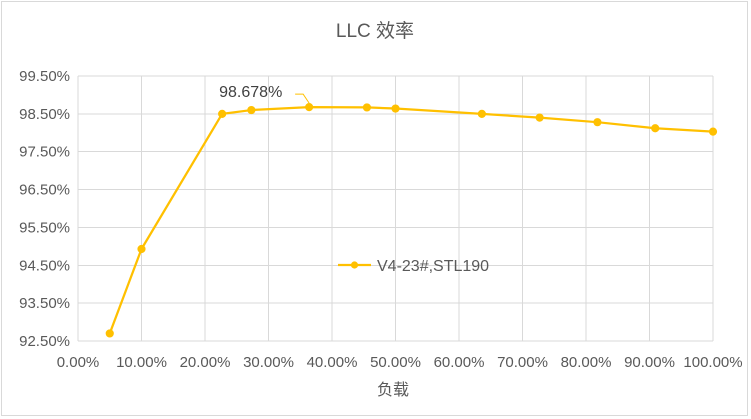 Image resolution: width=751 pixels, height=419 pixels. Describe the element at coordinates (205, 362) in the screenshot. I see `x-tick-label: 20.00%` at that location.